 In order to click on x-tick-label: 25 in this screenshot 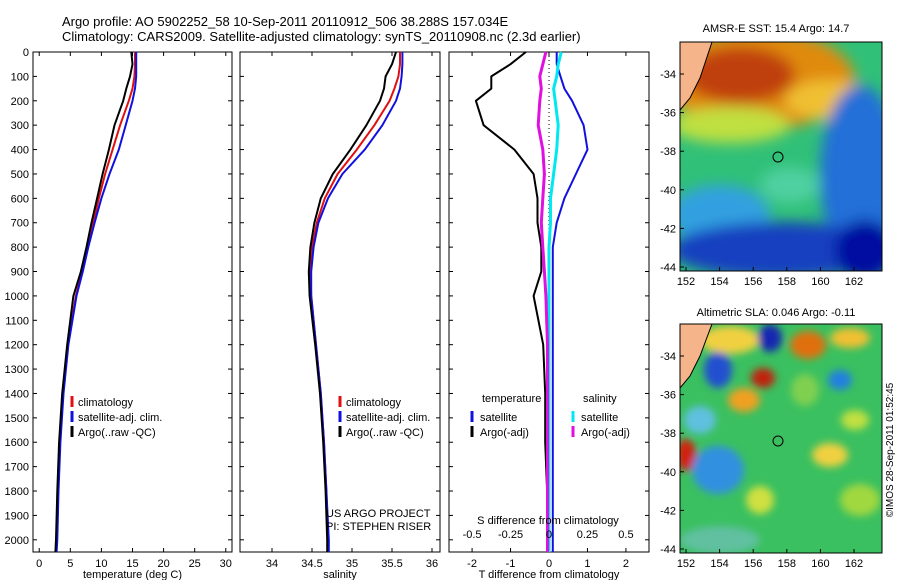, I will do `click(195, 564)`.